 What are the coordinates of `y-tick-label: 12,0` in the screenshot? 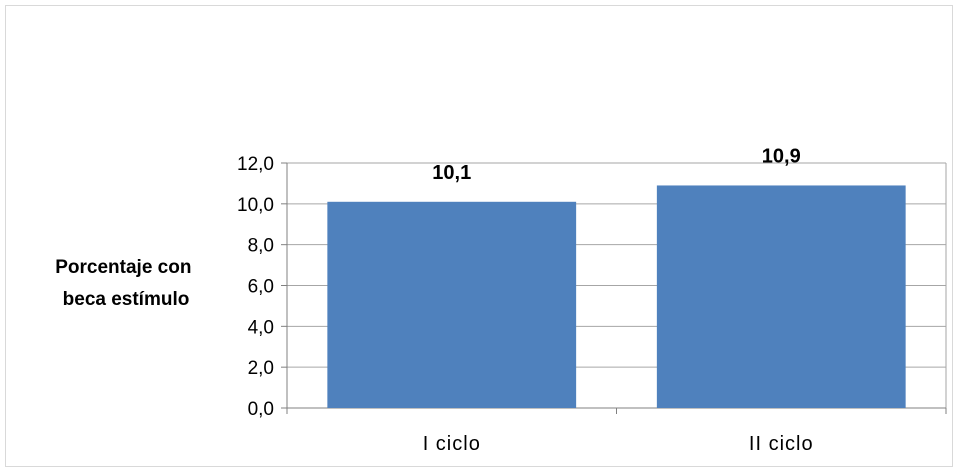 It's located at (255, 164).